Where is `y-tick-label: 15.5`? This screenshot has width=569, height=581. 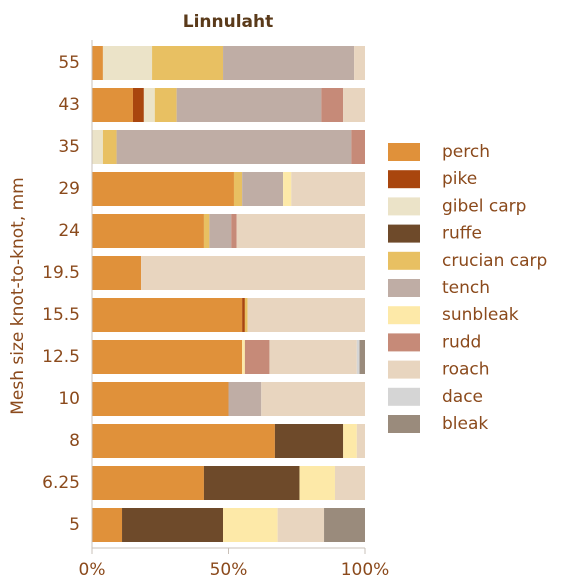
y-tick-label: 15.5 is located at coordinates (61, 315).